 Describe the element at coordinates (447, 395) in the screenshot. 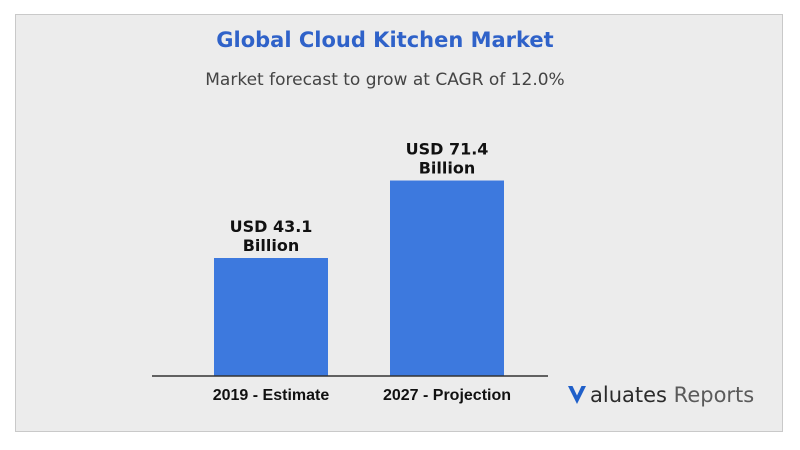

I see `x-tick-label: 2027 - Projection` at that location.